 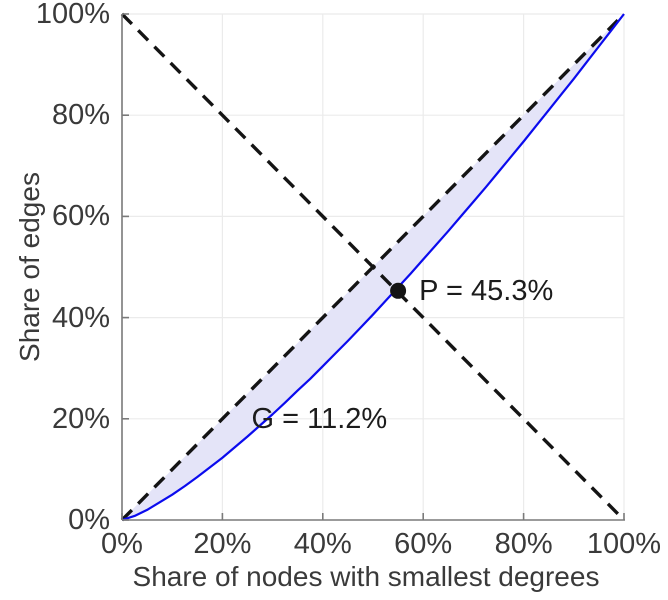 I want to click on y-tick-label-20: 20%, so click(x=80, y=418).